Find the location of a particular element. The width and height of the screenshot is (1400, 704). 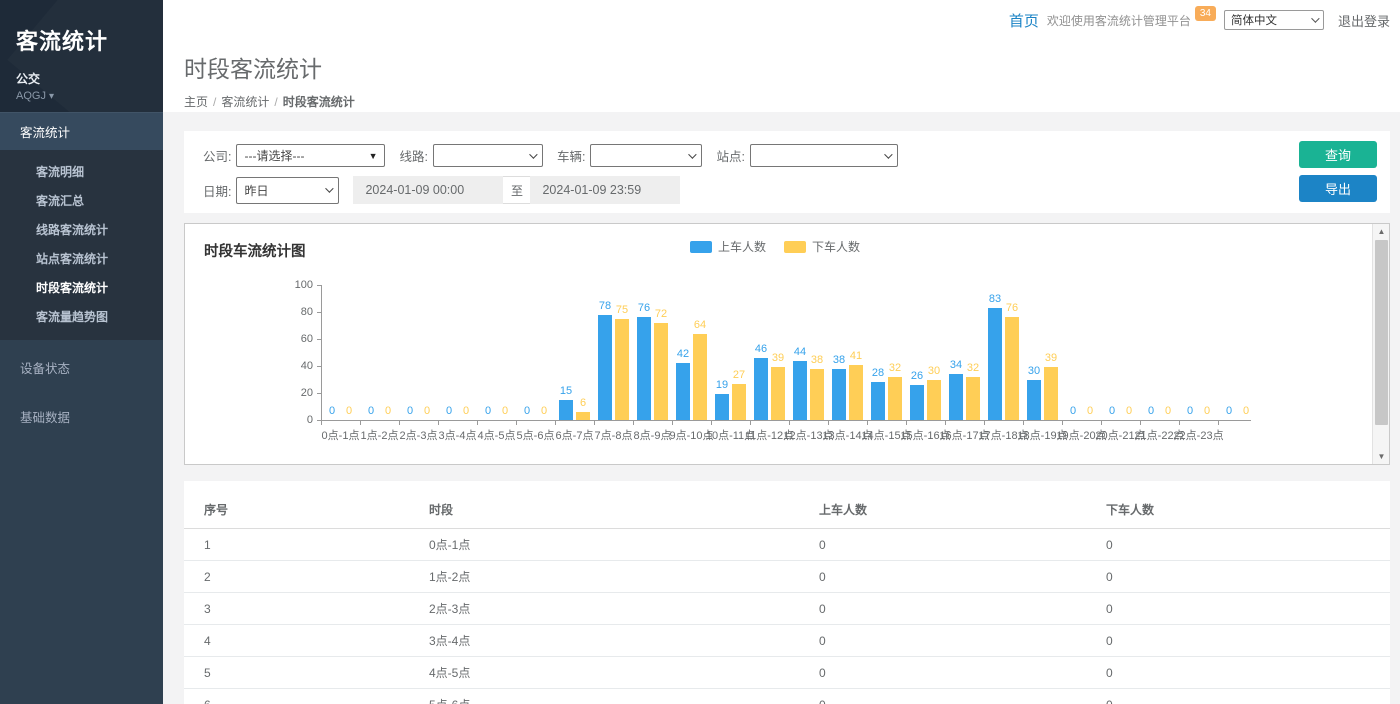

x-axis-label: 9点-10点 is located at coordinates (691, 436).